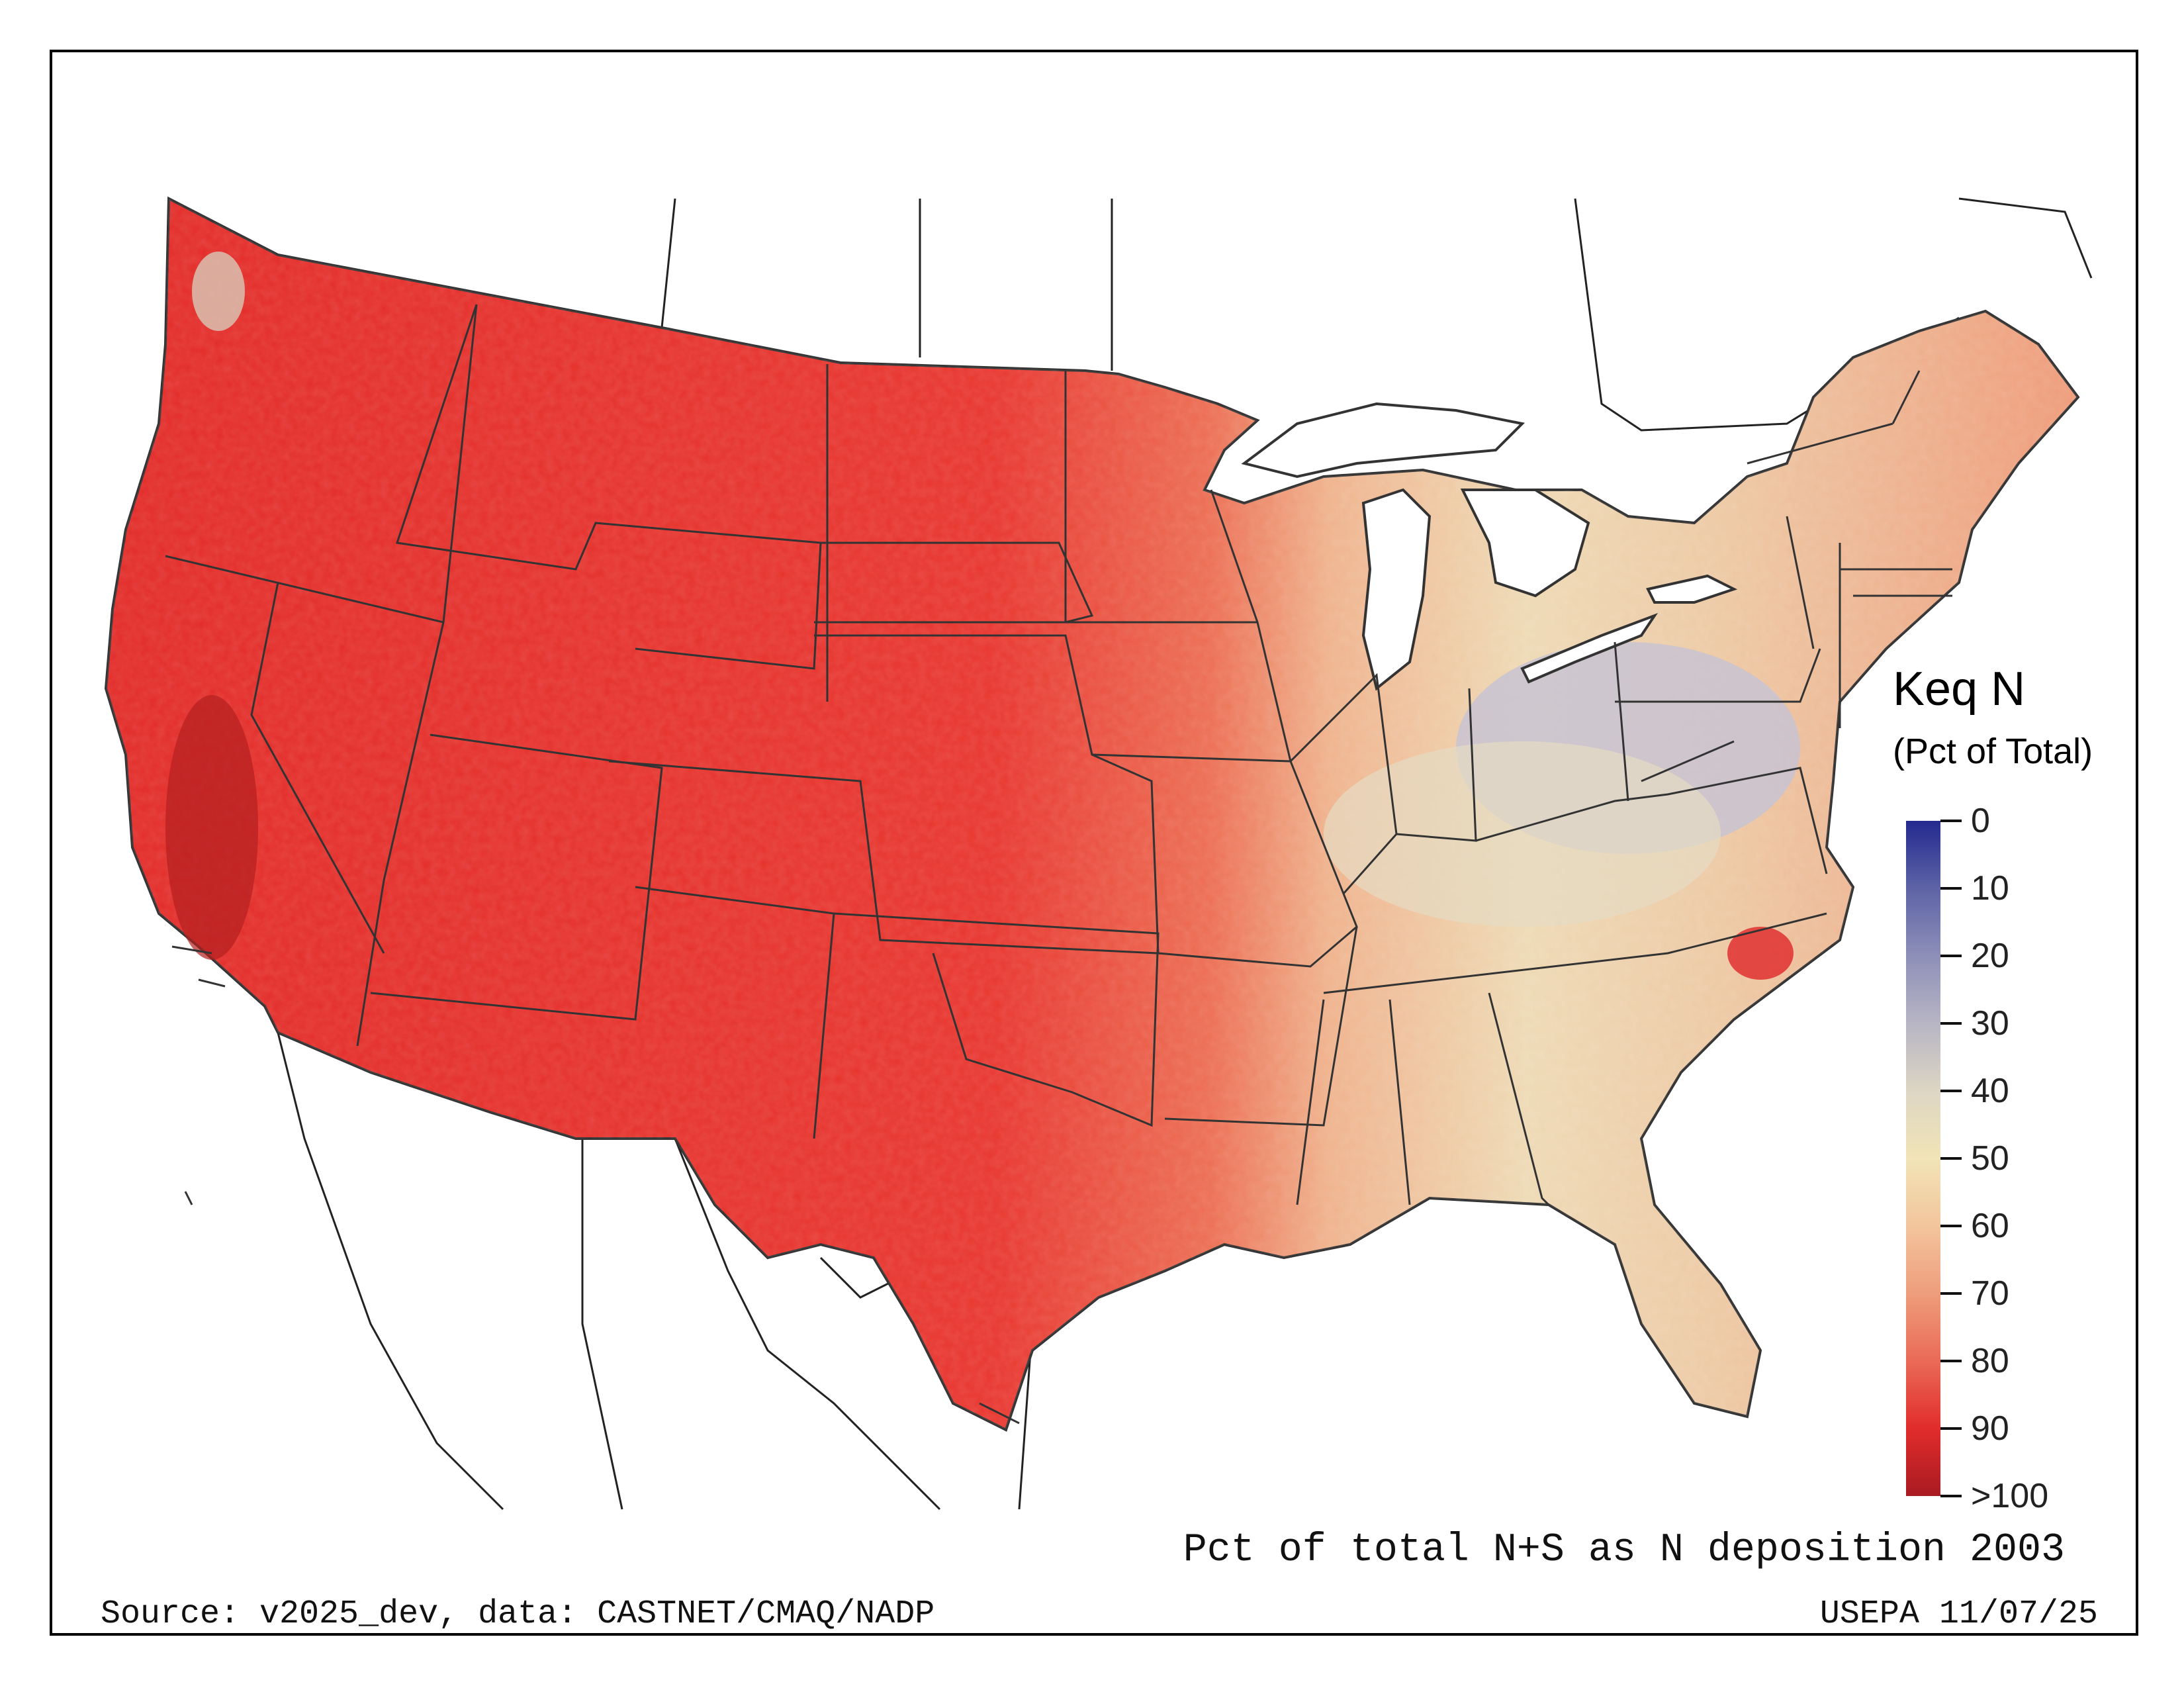  What do you see at coordinates (1990, 1226) in the screenshot?
I see `legend-tick-label: 60` at bounding box center [1990, 1226].